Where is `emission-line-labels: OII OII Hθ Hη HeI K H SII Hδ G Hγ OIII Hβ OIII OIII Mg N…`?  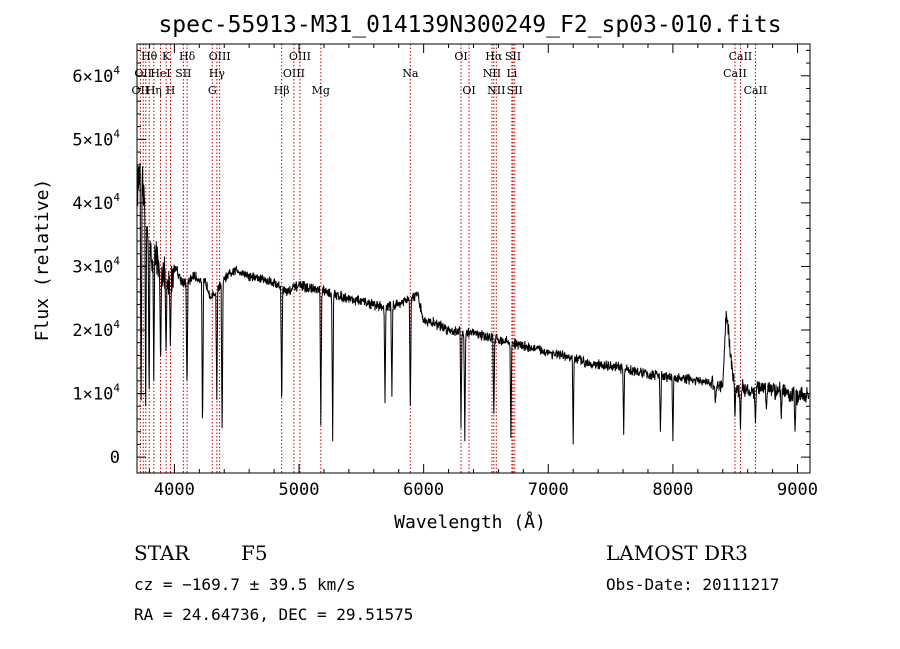
emission-line-labels: OII OII Hθ Hη HeI K H SII Hδ G Hγ OIII Hβ OIII OIII Mg N… is located at coordinates (450, 73).